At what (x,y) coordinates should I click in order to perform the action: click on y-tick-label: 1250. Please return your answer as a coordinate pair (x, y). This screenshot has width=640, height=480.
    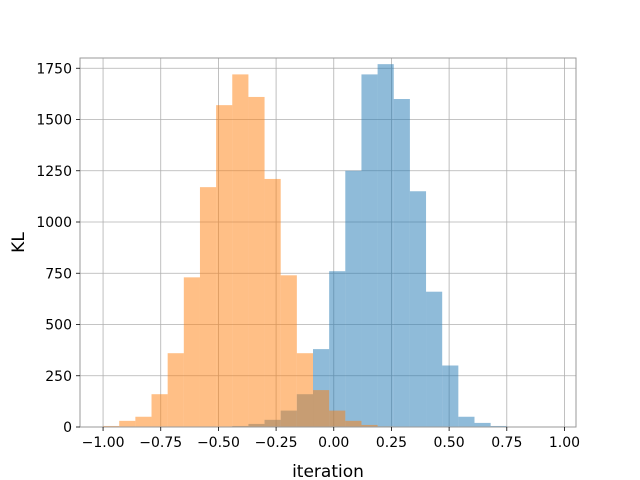
    Looking at the image, I should click on (54, 172).